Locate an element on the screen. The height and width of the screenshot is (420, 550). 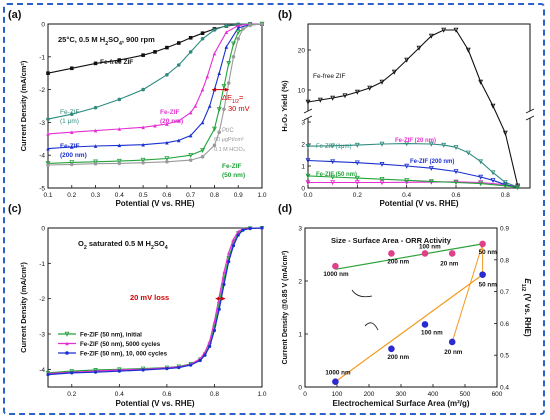
panel-d-ytick-label-right: 0.8 is located at coordinates (504, 260).